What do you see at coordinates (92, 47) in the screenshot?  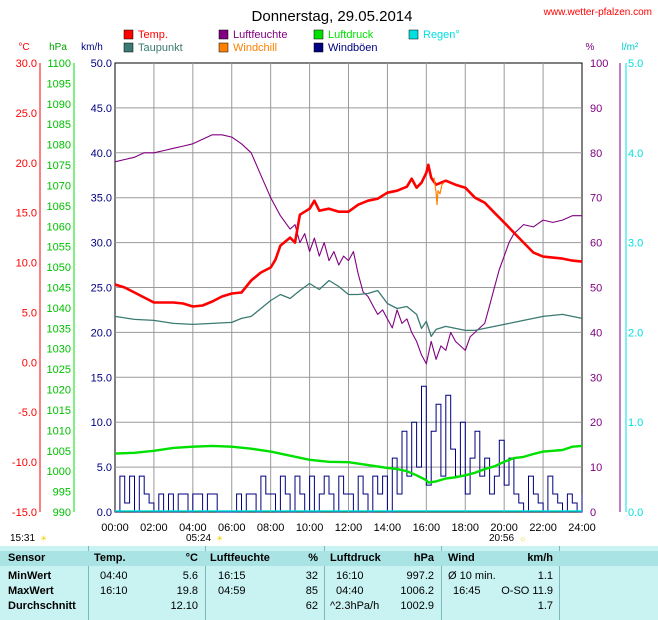 I see `wind-axis-unit: km/h` at bounding box center [92, 47].